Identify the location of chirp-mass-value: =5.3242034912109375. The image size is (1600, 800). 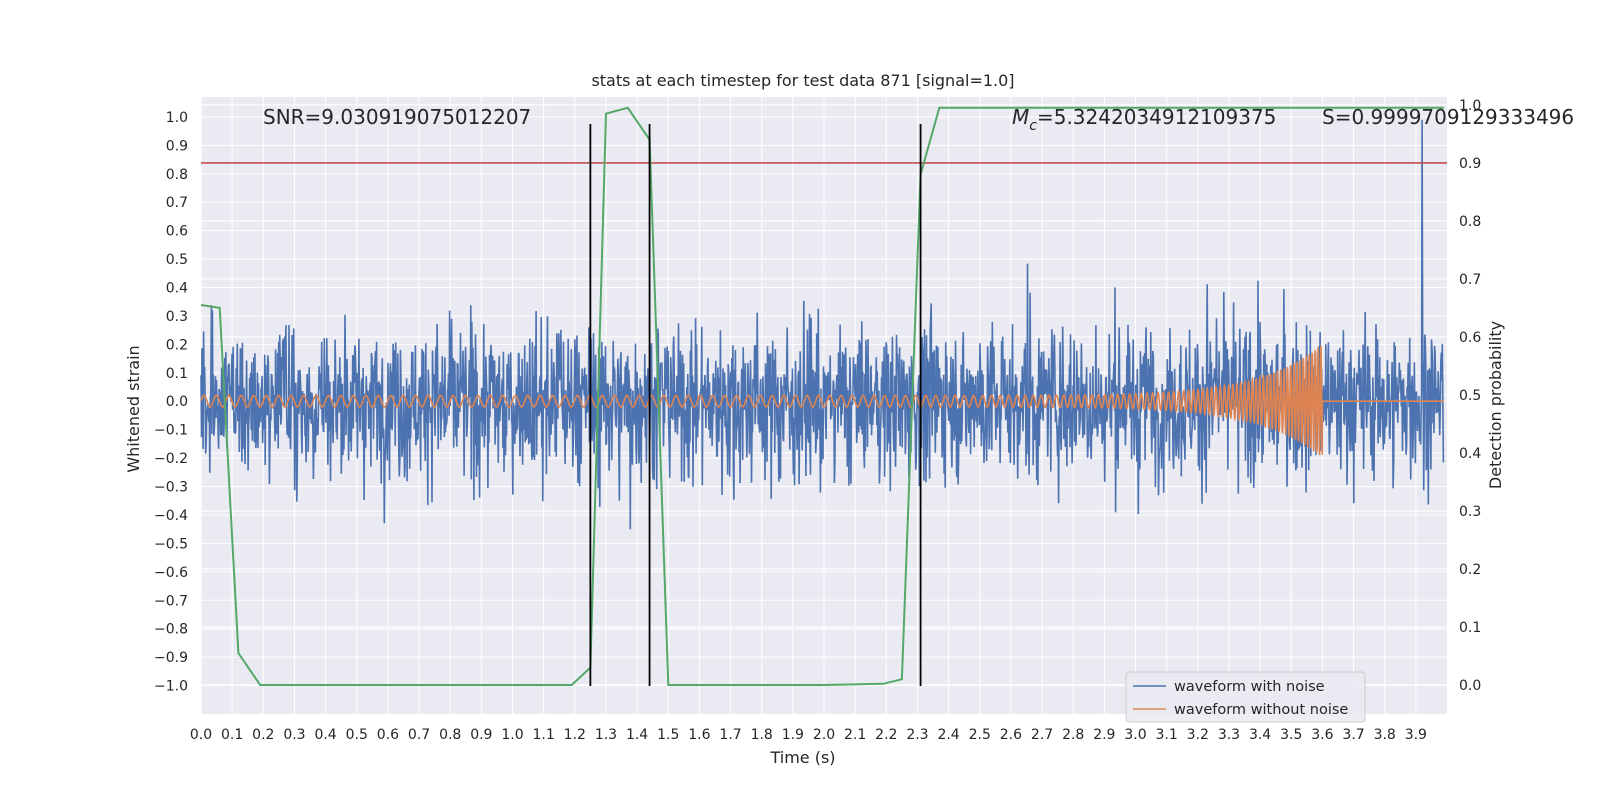
(1156, 117).